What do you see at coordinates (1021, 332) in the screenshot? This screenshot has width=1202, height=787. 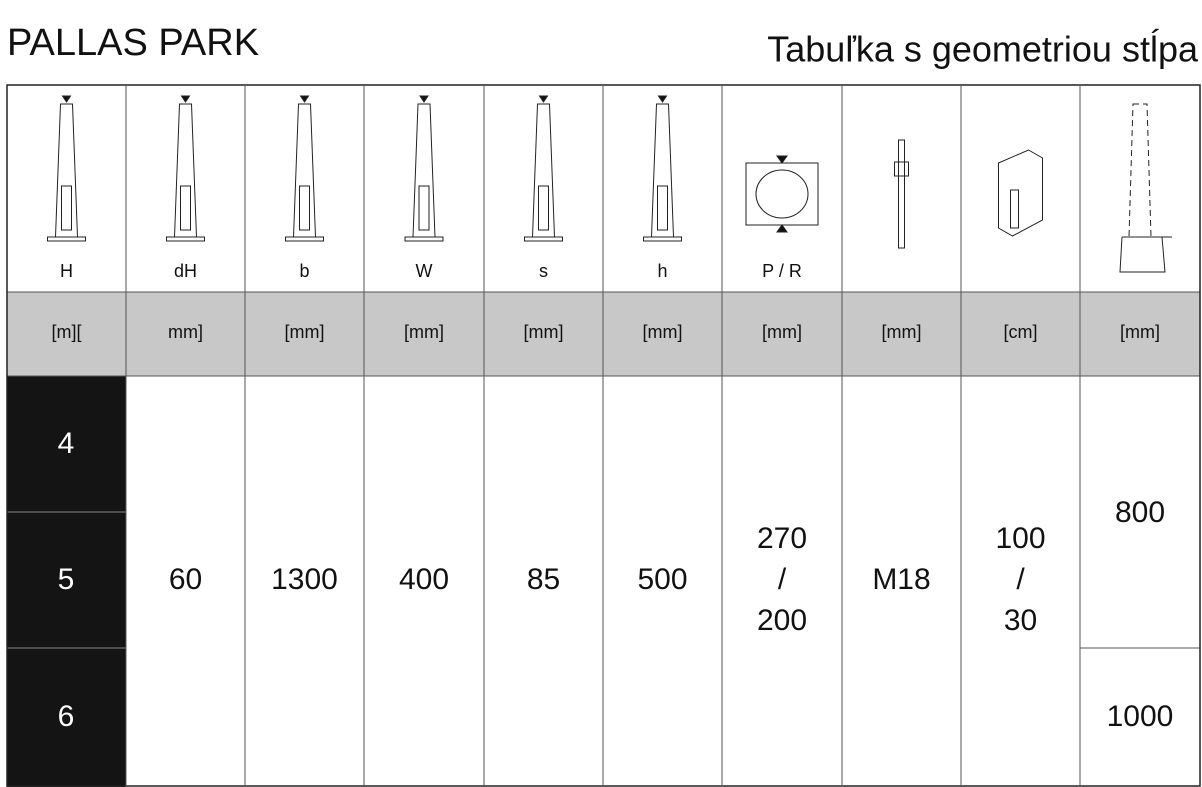 I see `unit-label: [cm]` at bounding box center [1021, 332].